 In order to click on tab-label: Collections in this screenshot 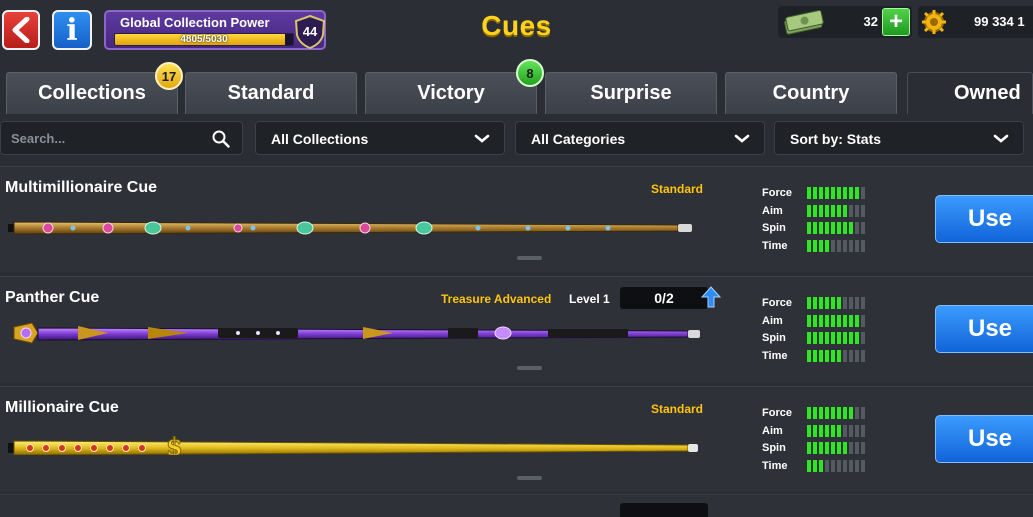, I will do `click(92, 93)`.